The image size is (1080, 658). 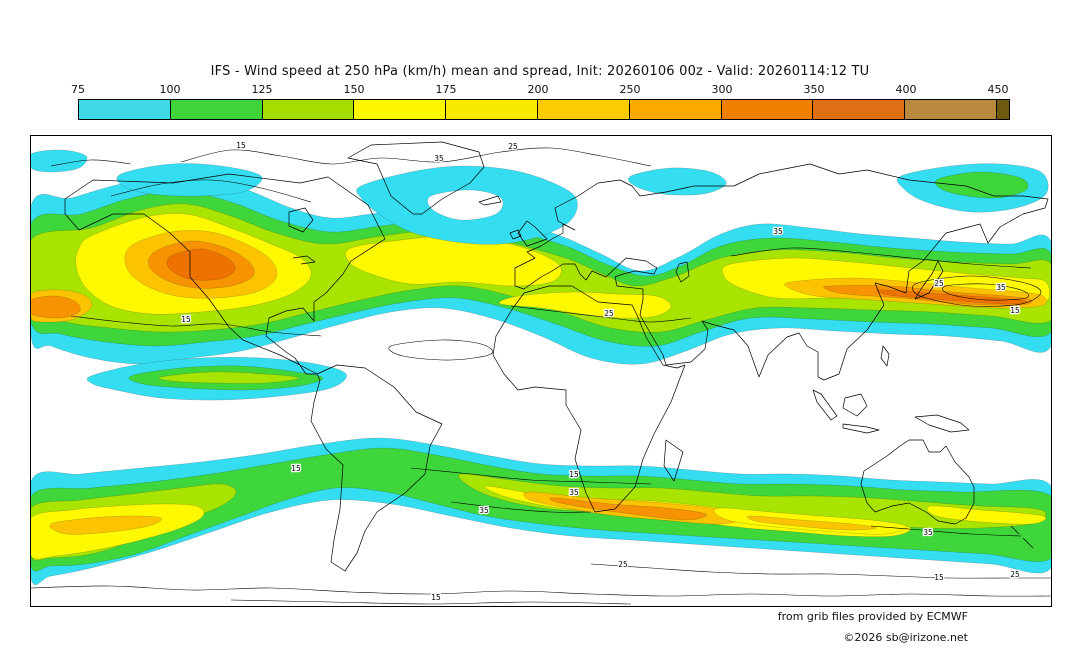 I want to click on credit-site: ©2026 sb@irizone.net, so click(x=905, y=637).